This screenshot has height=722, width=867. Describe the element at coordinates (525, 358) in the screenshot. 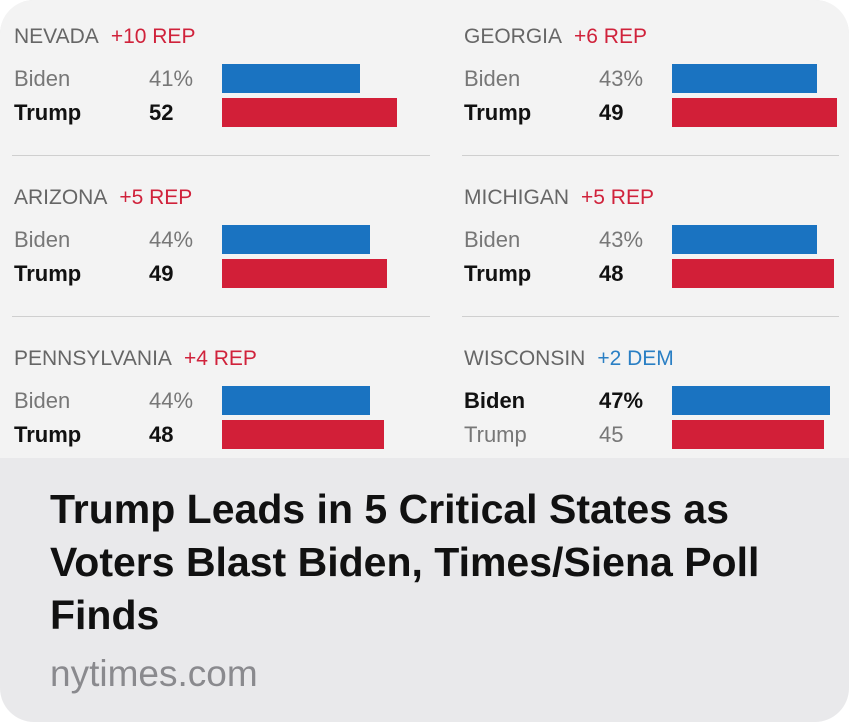

I see `state-name: WISCONSIN` at that location.